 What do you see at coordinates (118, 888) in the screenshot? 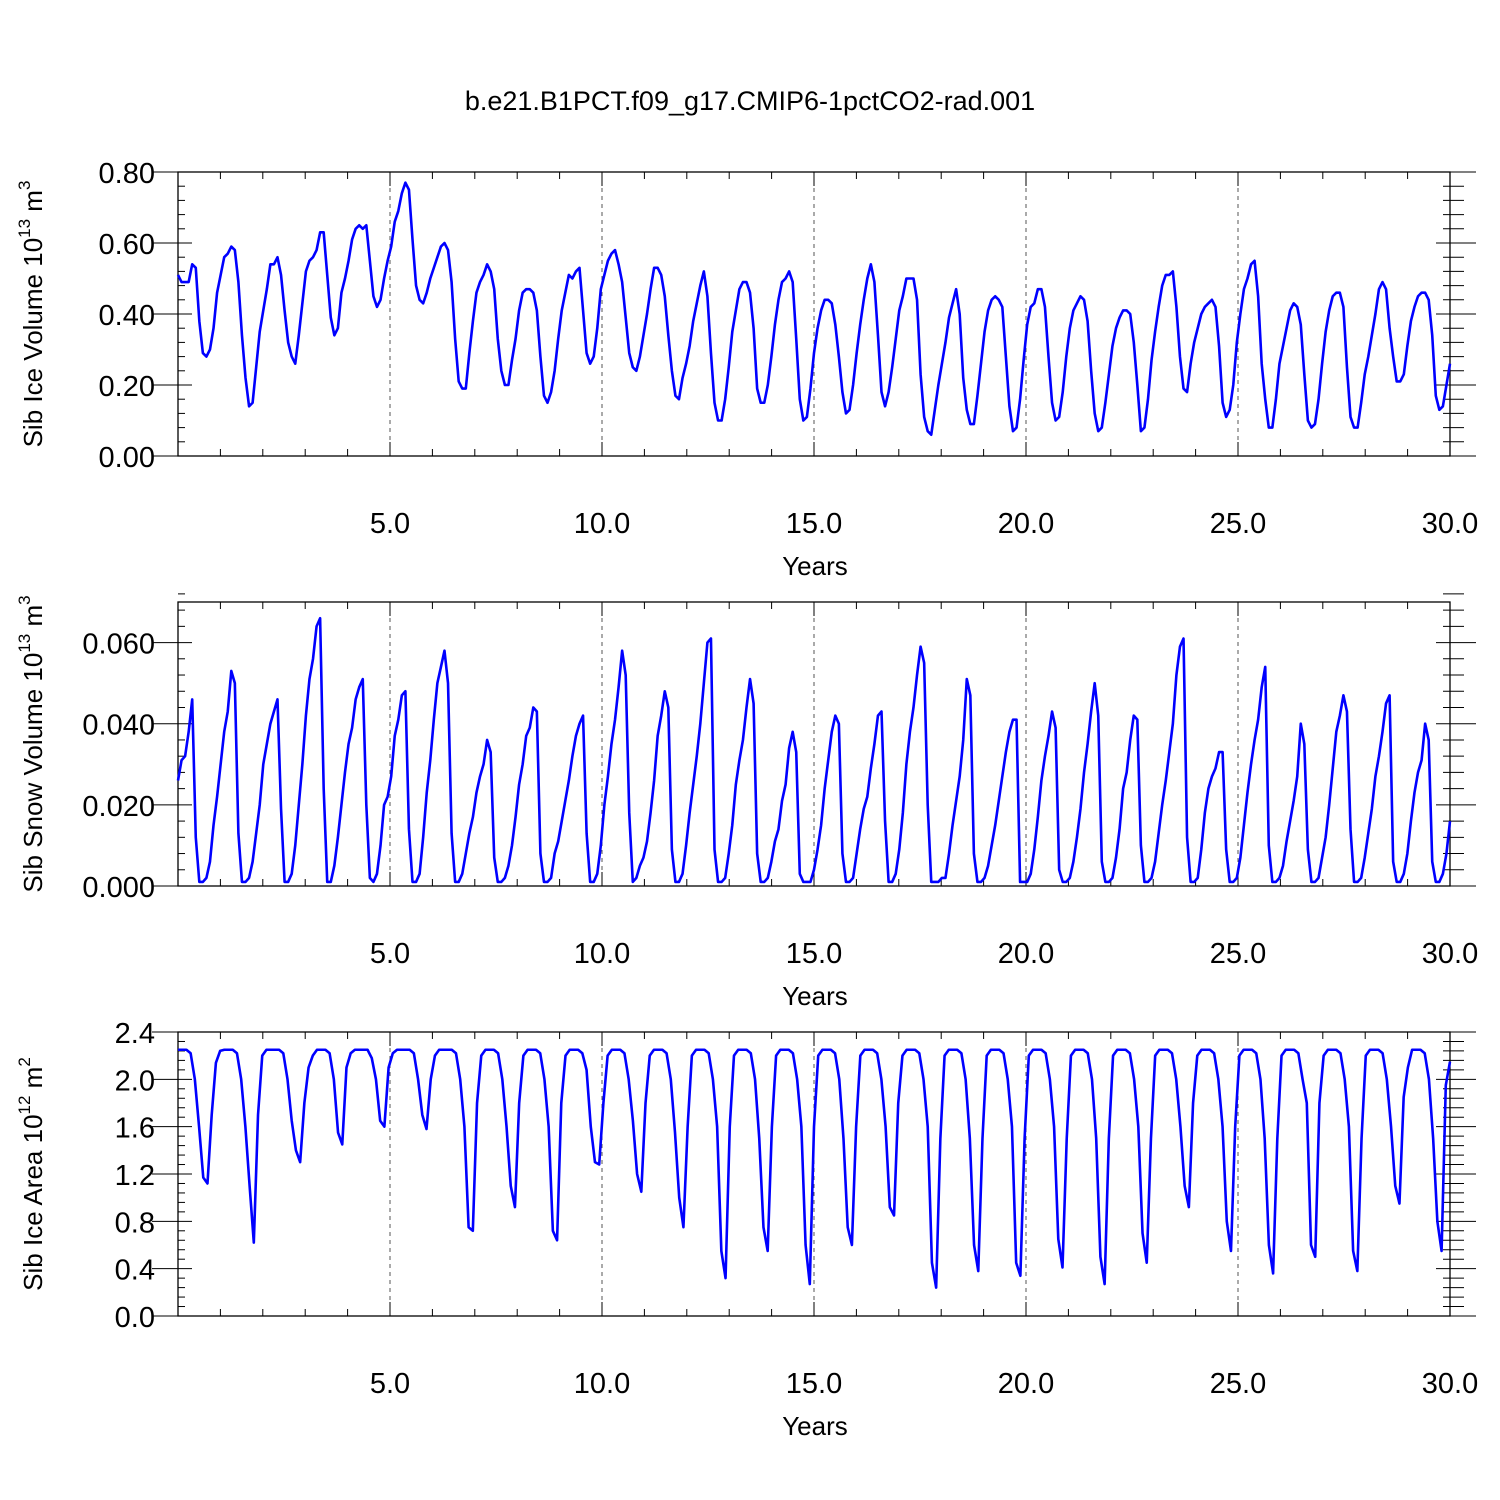
I see `y-tick-label: 0.000` at bounding box center [118, 888].